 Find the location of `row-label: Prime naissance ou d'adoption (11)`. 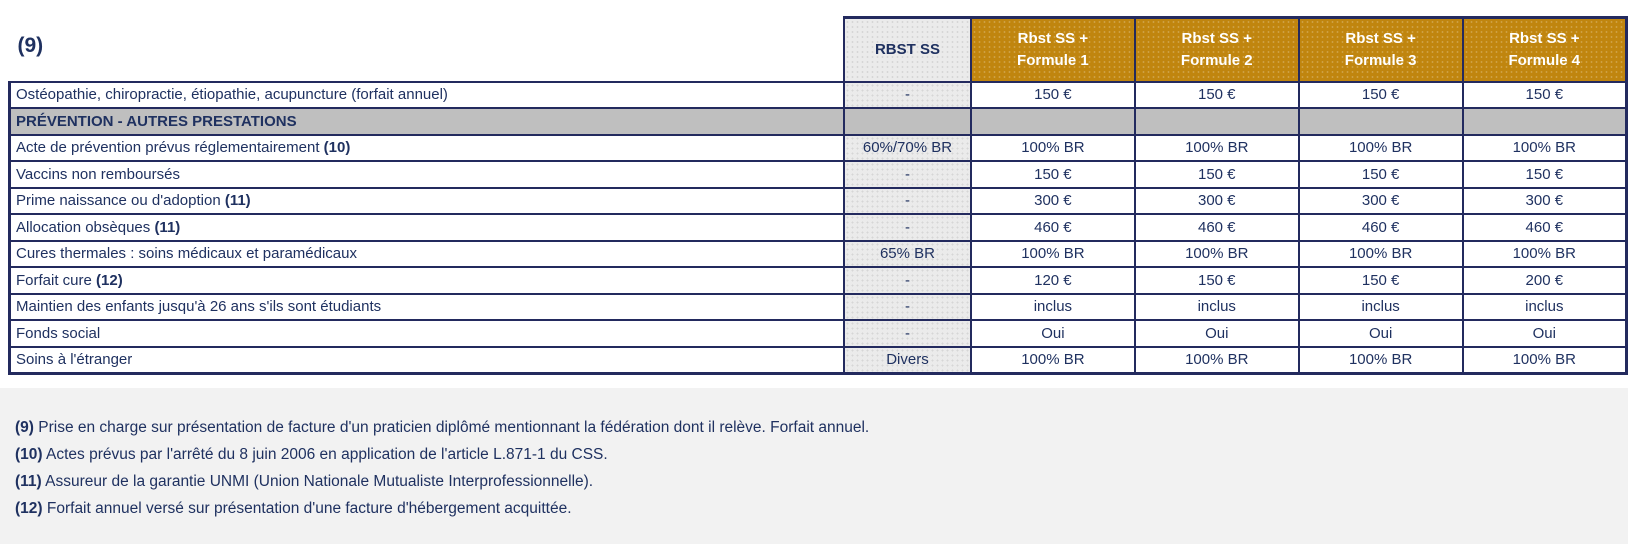

row-label: Prime naissance ou d'adoption (11) is located at coordinates (426, 200).